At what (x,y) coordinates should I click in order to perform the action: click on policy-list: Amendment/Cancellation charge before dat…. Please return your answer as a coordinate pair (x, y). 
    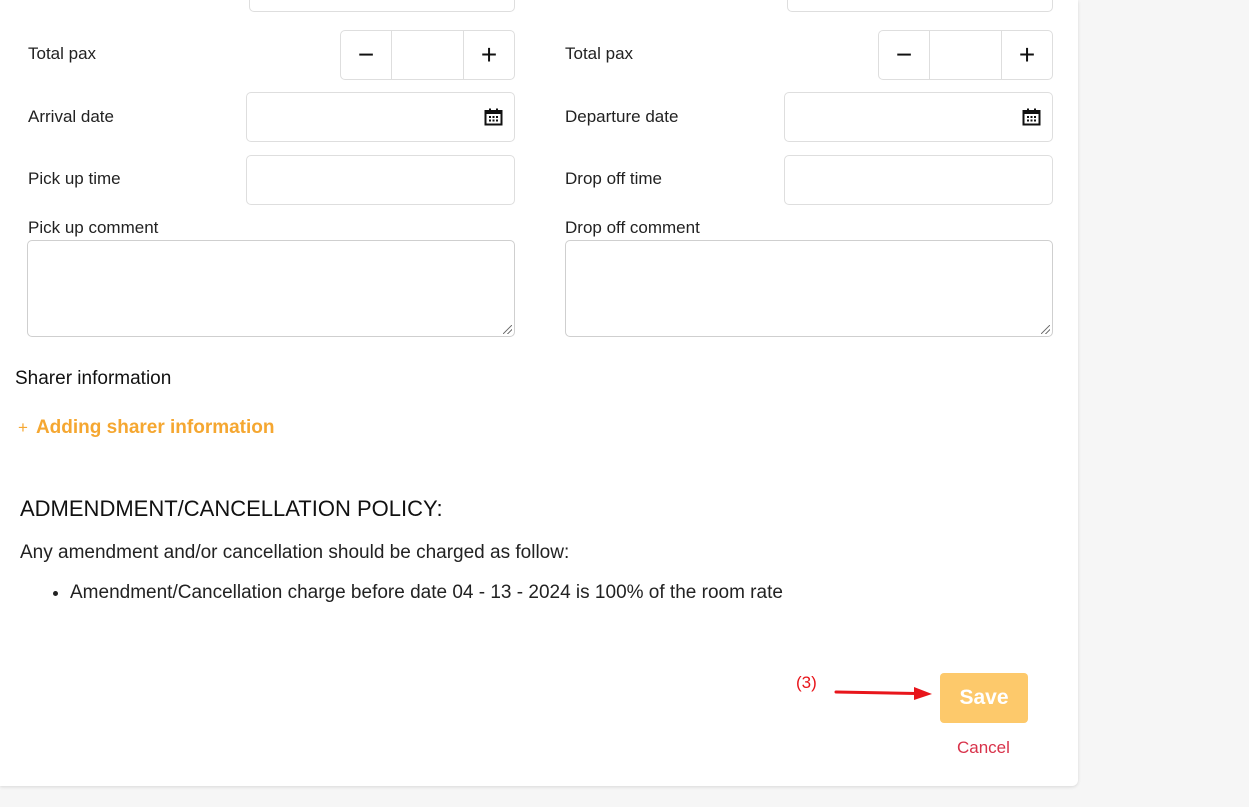
    Looking at the image, I should click on (426, 593).